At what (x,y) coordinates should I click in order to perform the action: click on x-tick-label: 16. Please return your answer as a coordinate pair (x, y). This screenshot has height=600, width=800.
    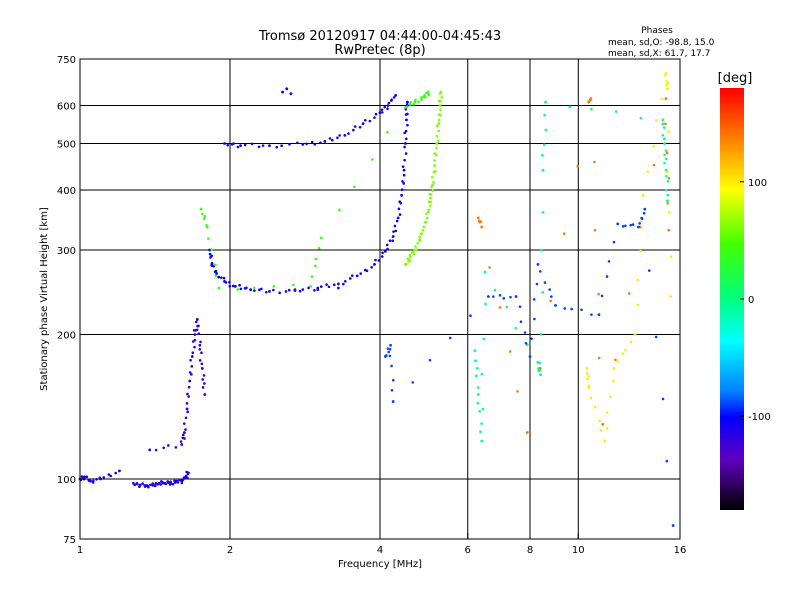
    Looking at the image, I should click on (680, 550).